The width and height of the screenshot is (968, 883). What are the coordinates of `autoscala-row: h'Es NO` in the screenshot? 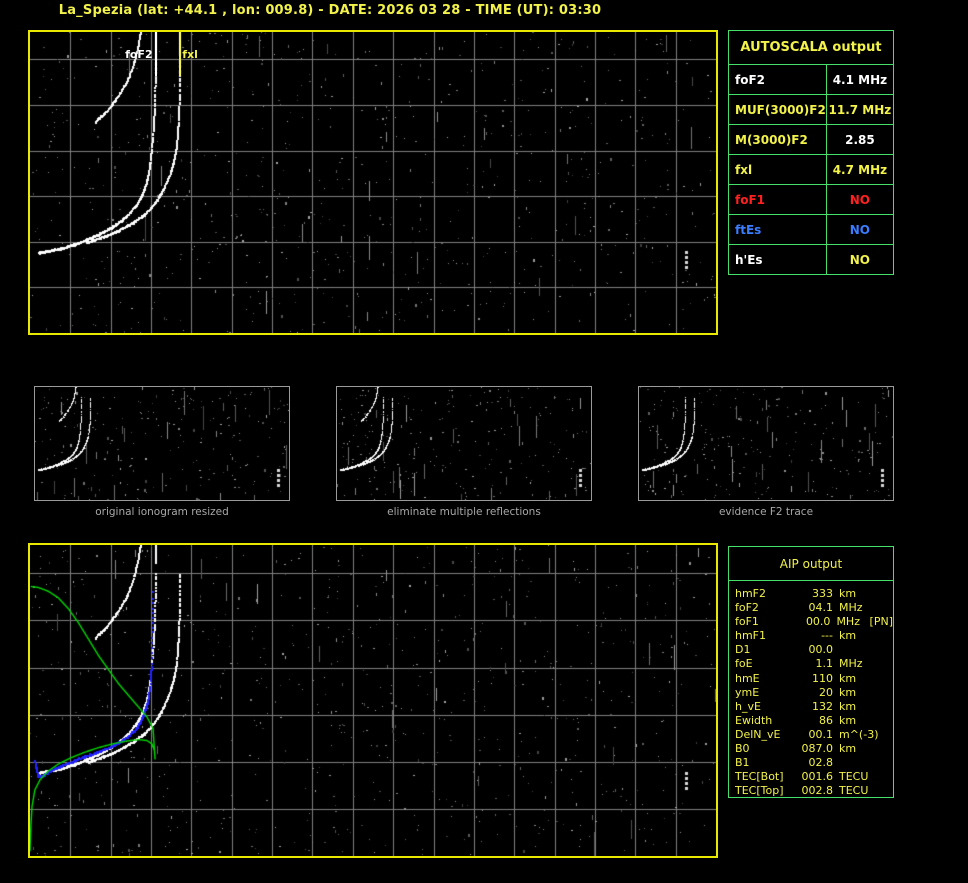 It's located at (811, 259).